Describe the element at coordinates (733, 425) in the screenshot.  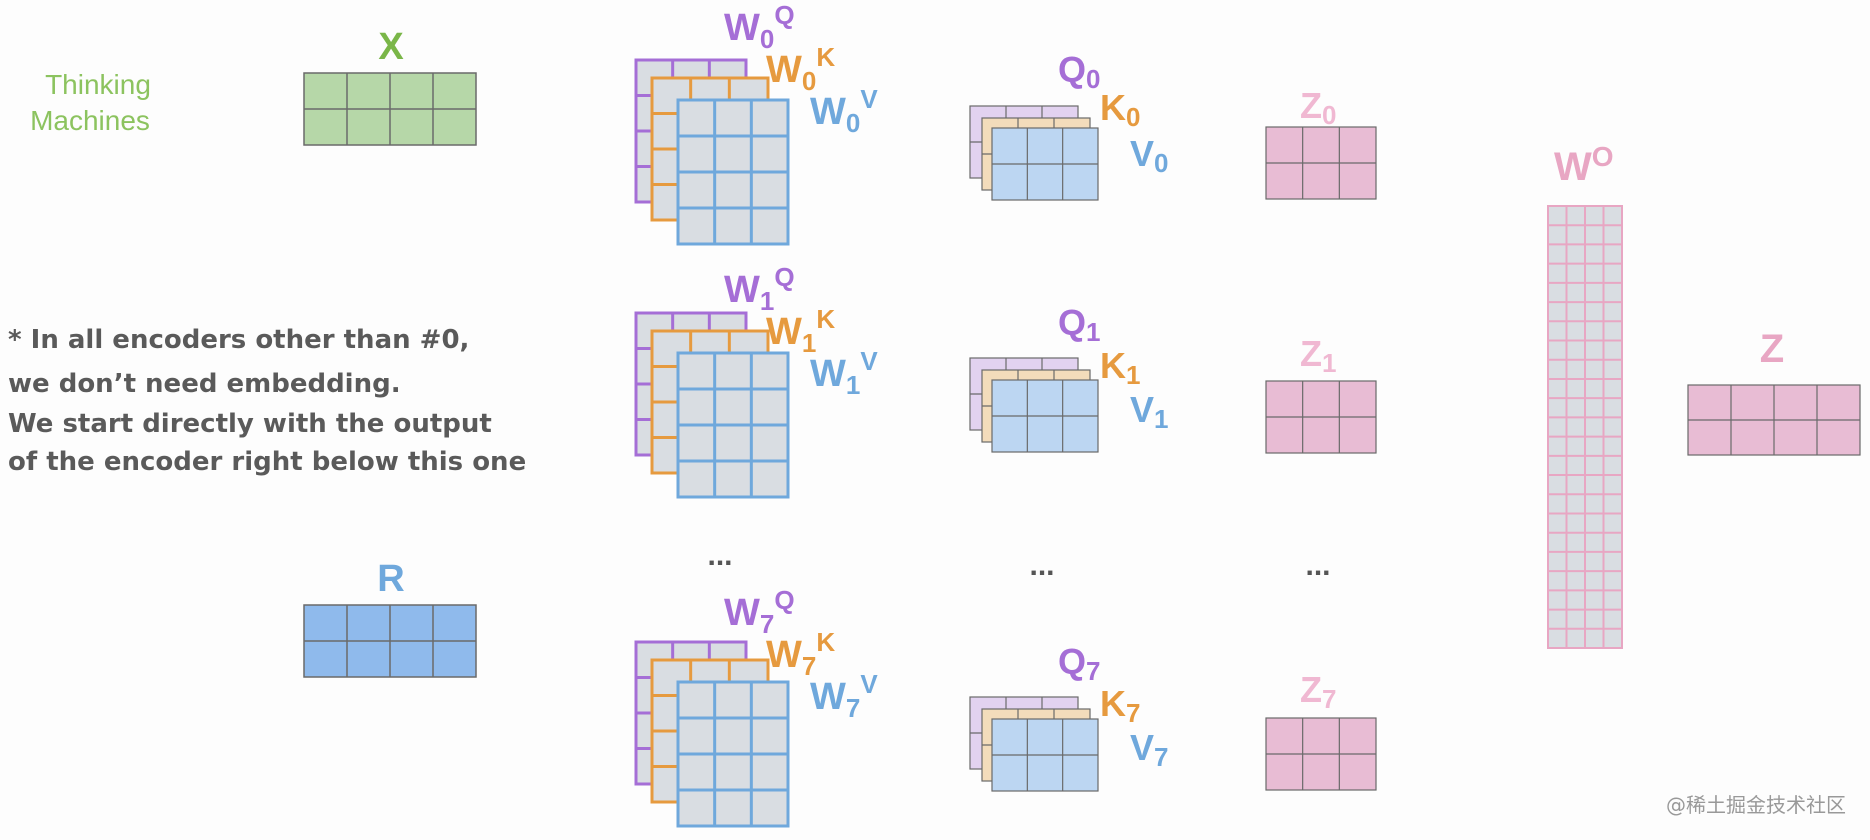
I see `wv-1-matrix` at that location.